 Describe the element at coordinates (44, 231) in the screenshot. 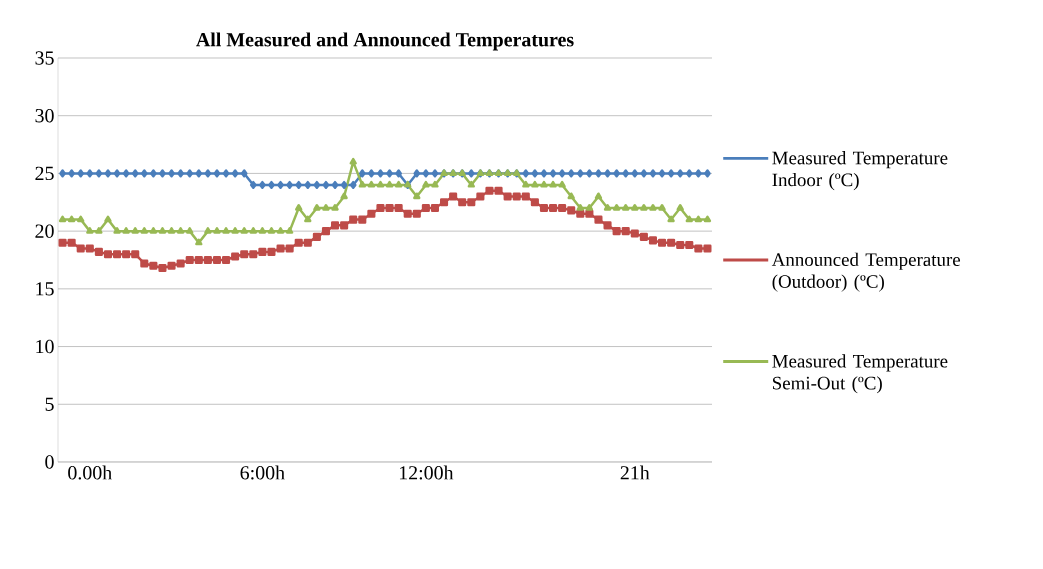

I see `y-tick-label: 20` at that location.